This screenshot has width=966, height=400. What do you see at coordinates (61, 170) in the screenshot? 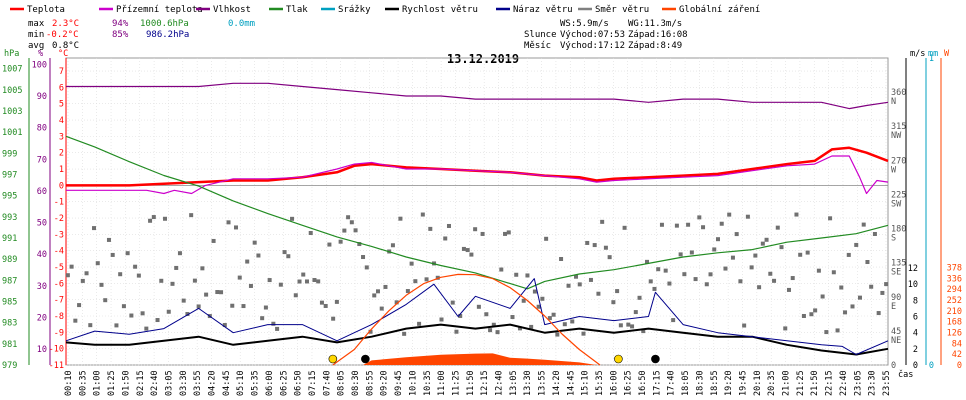
I see `tick-temperature: 1` at bounding box center [61, 170].